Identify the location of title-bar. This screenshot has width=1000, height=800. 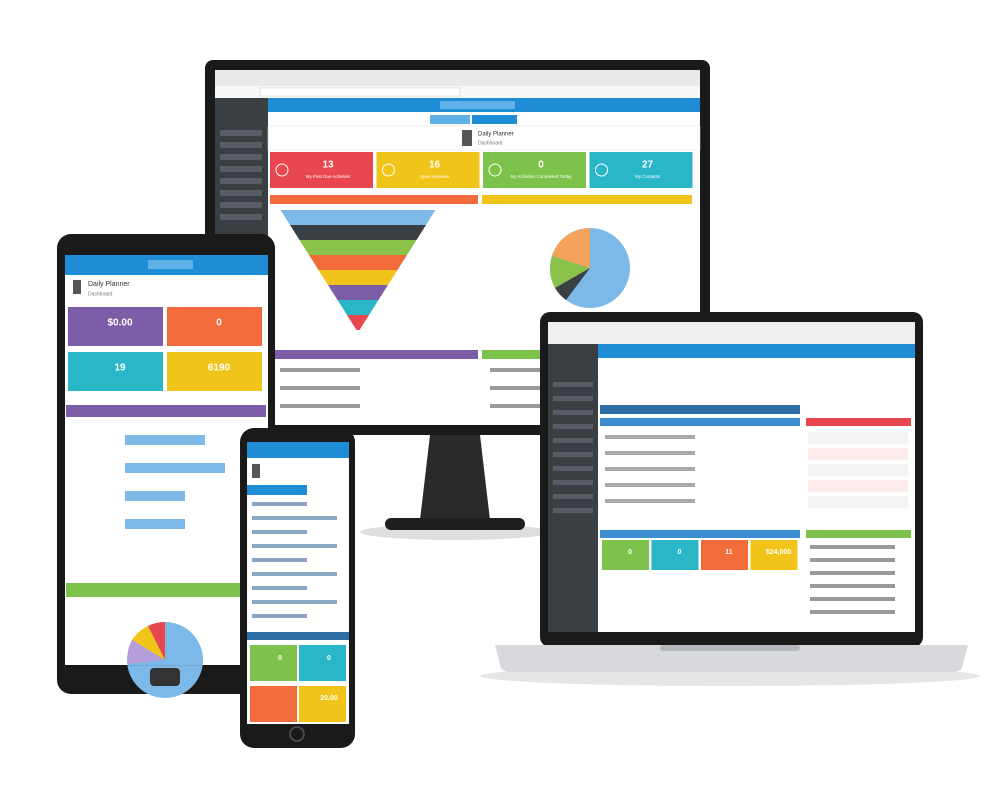
(484, 138).